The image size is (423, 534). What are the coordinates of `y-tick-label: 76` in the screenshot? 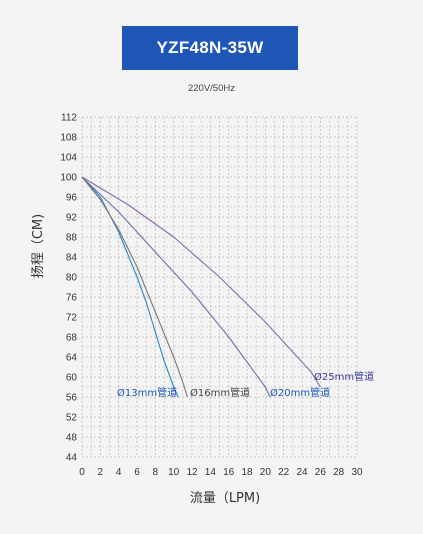 It's located at (72, 298).